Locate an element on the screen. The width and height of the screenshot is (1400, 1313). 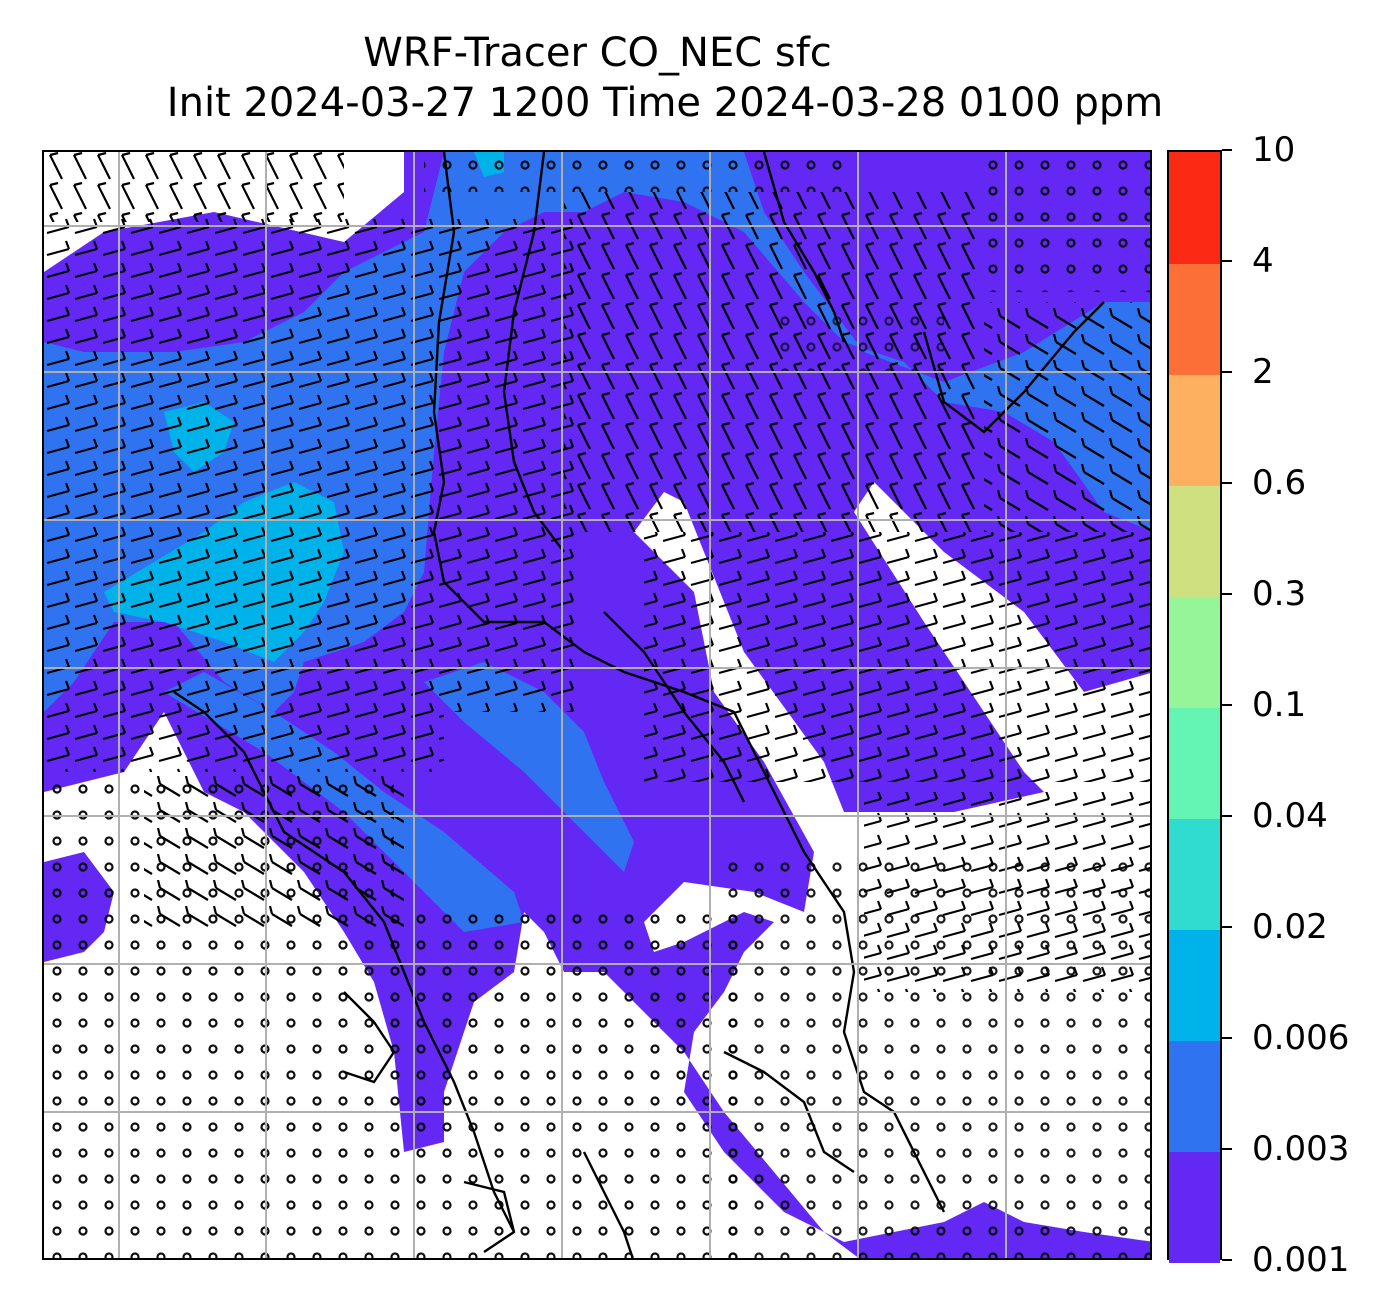
colorbar is located at coordinates (1194, 706).